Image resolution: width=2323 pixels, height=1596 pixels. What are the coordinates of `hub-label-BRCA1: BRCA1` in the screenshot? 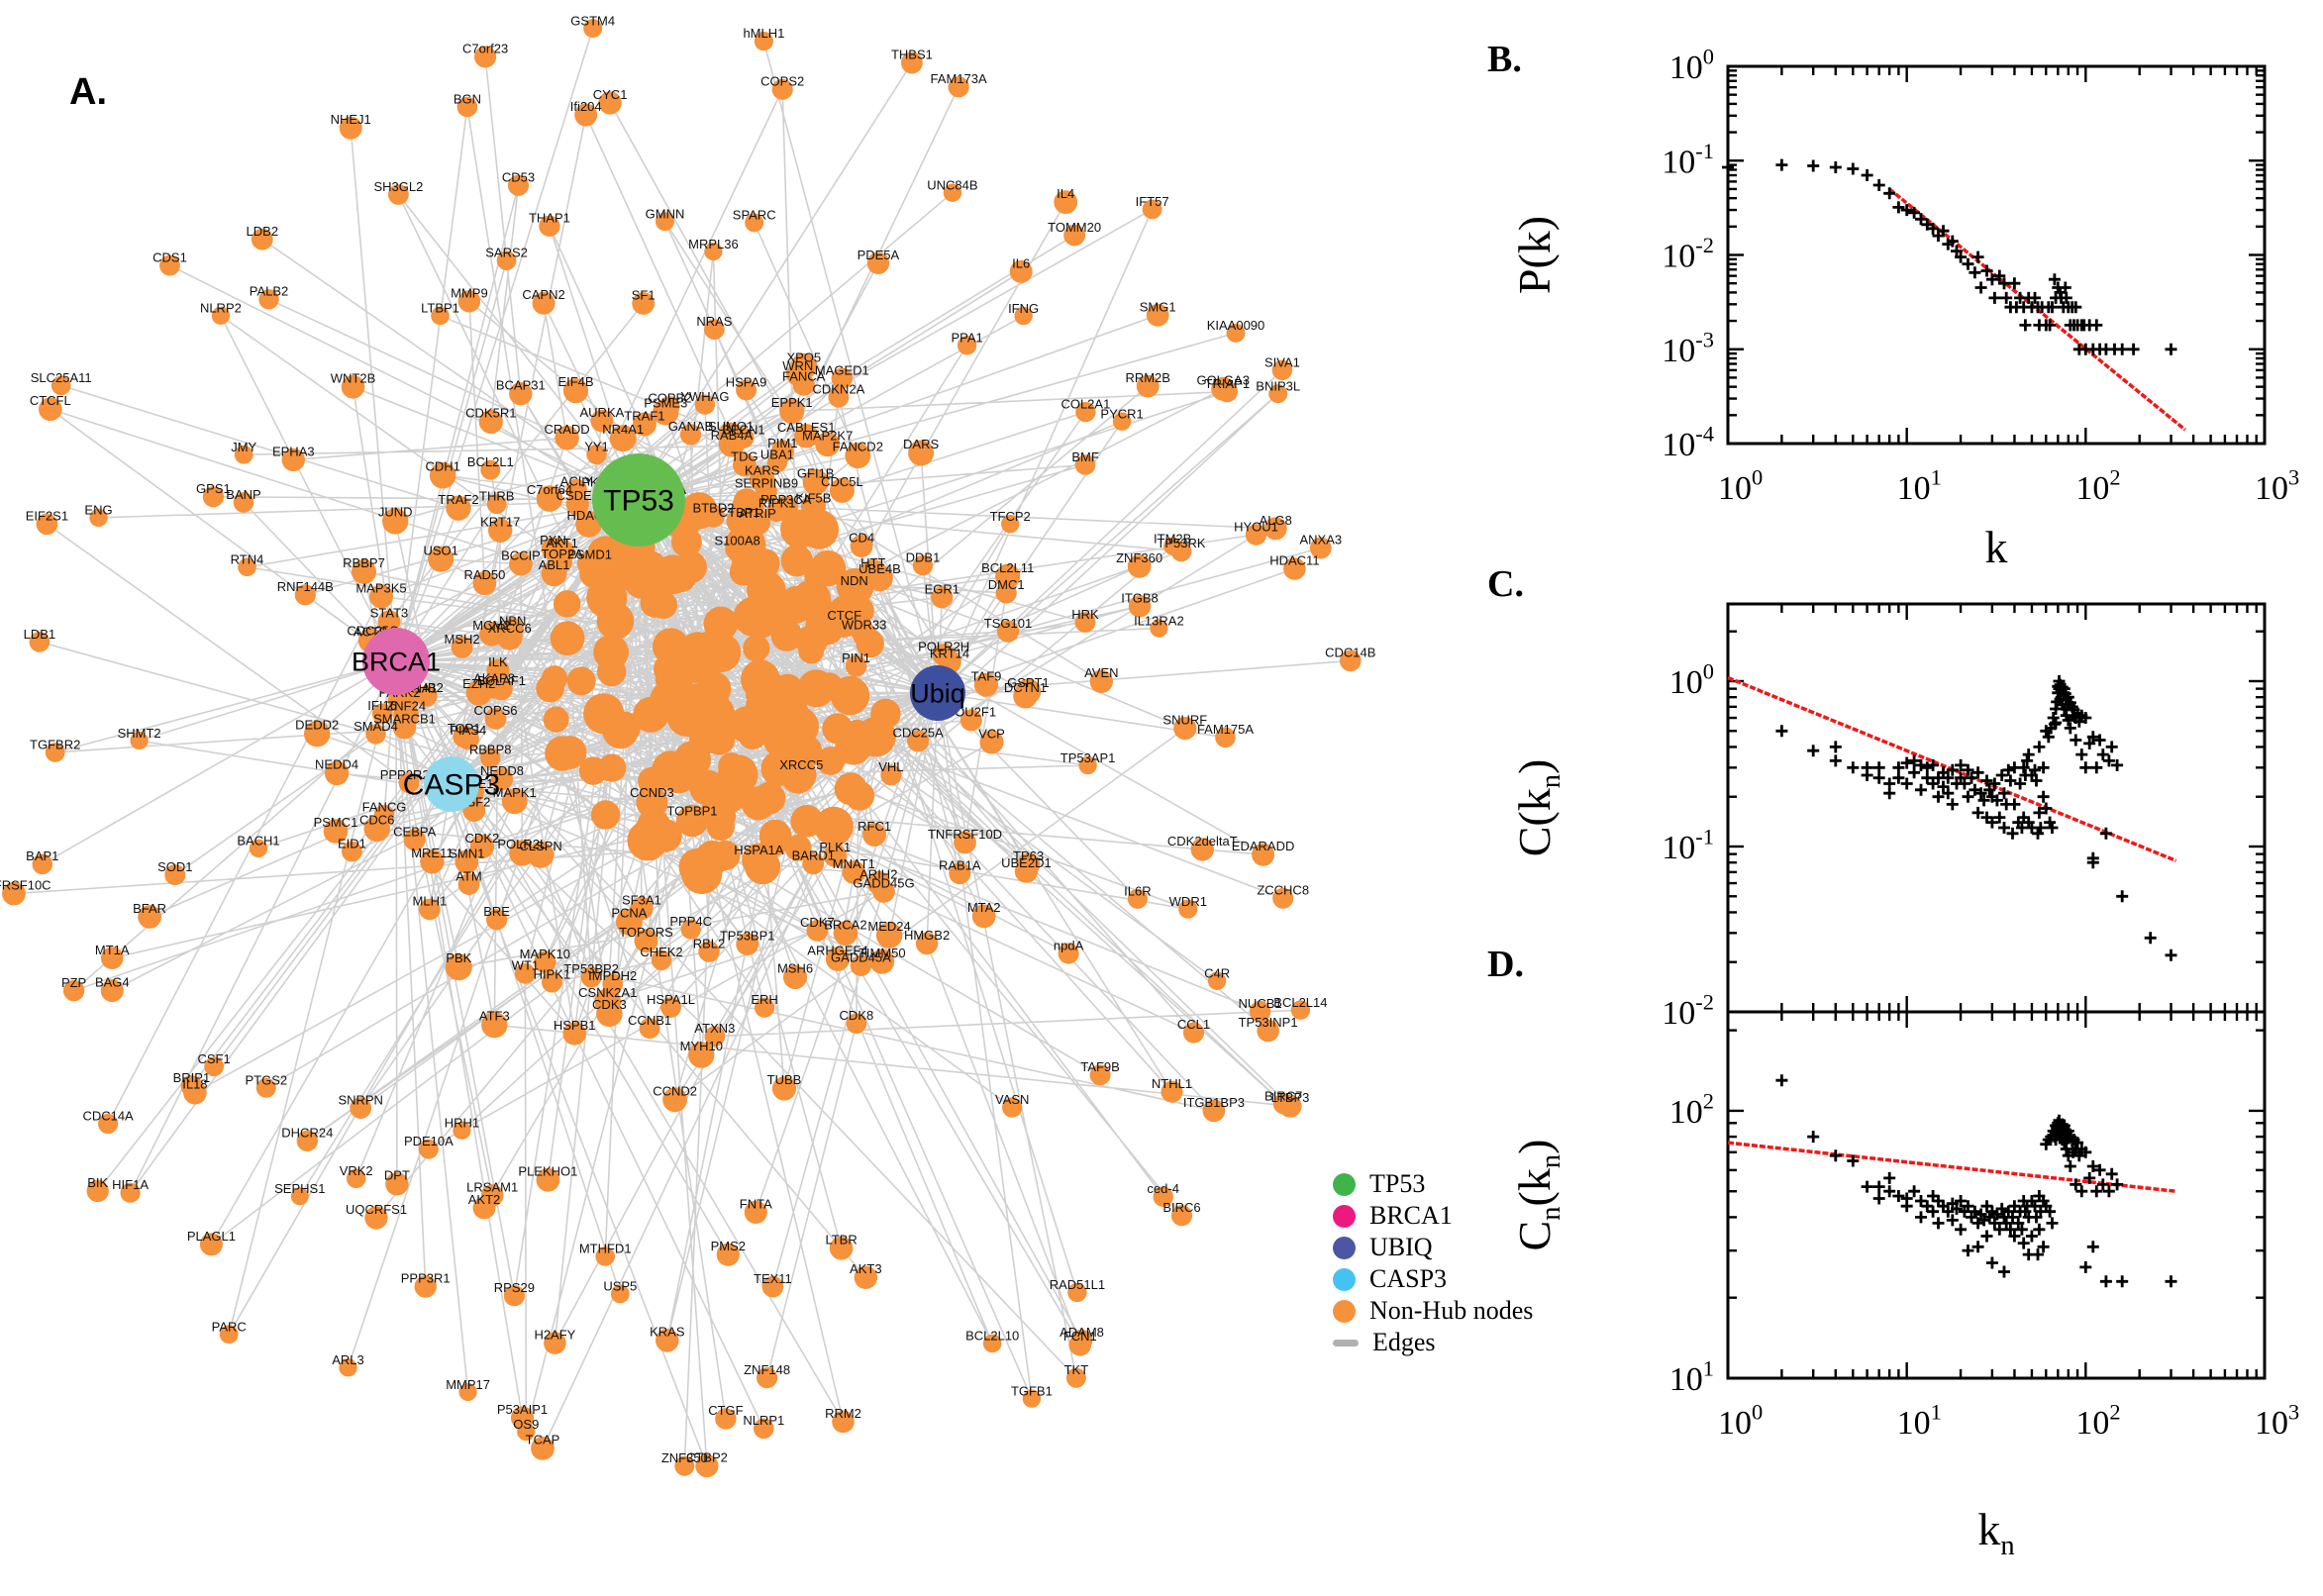 It's located at (396, 661).